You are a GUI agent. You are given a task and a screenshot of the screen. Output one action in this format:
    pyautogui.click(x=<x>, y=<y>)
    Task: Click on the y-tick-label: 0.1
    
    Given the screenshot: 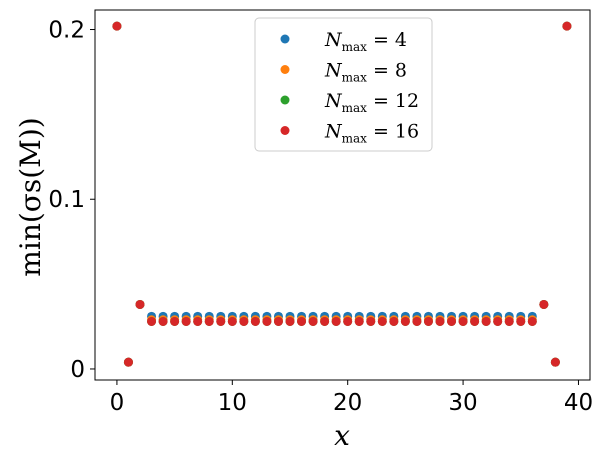 What is the action you would take?
    pyautogui.click(x=66, y=200)
    